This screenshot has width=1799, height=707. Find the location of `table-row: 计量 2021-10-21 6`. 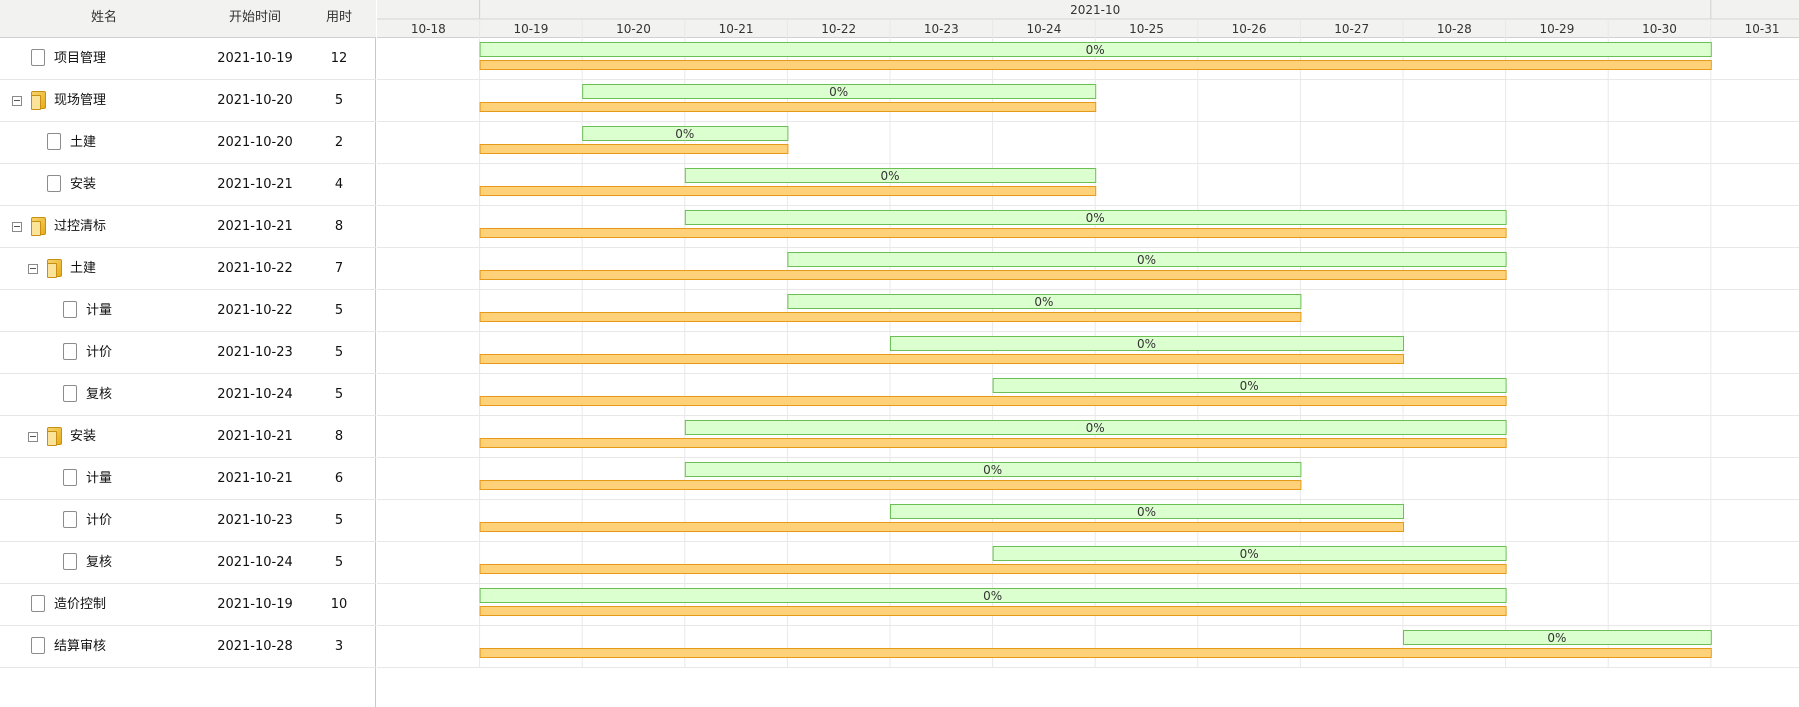

table-row: 计量 2021-10-21 6 is located at coordinates (188, 479).